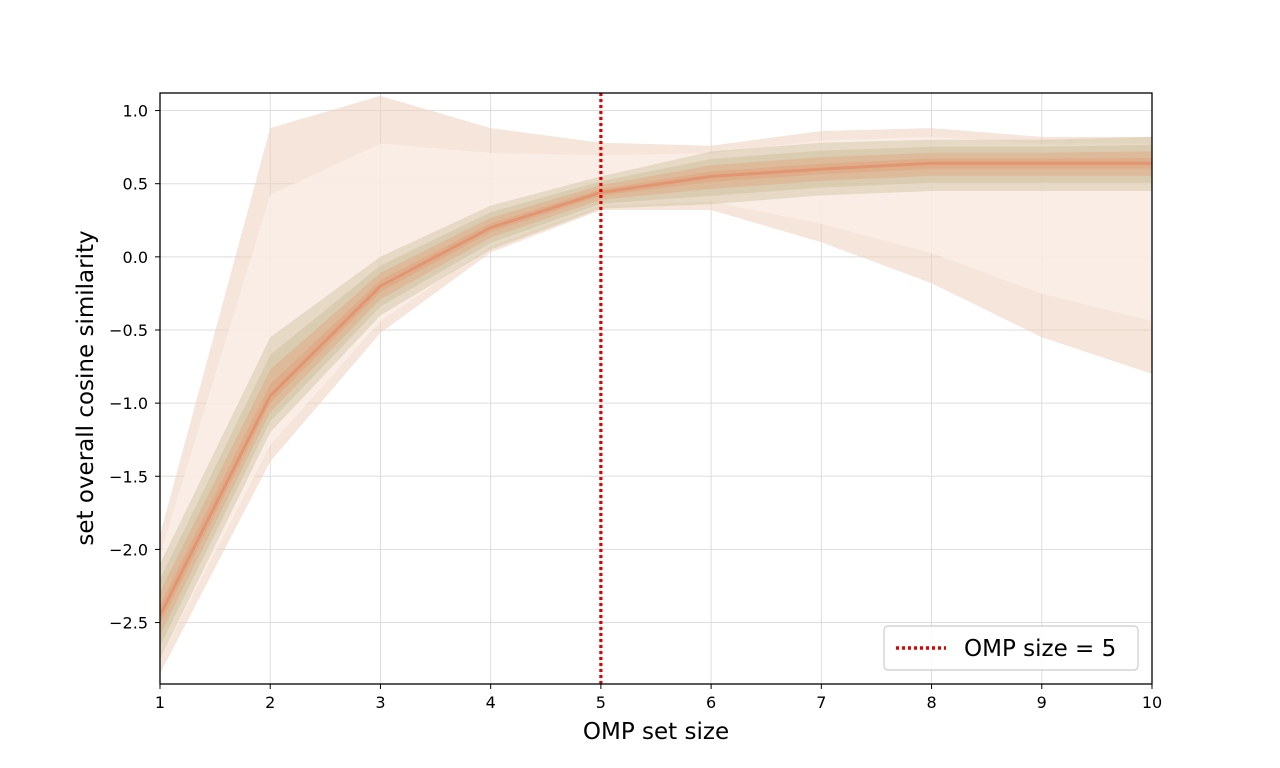 The width and height of the screenshot is (1280, 768). I want to click on y-tick-label: −2.0, so click(128, 549).